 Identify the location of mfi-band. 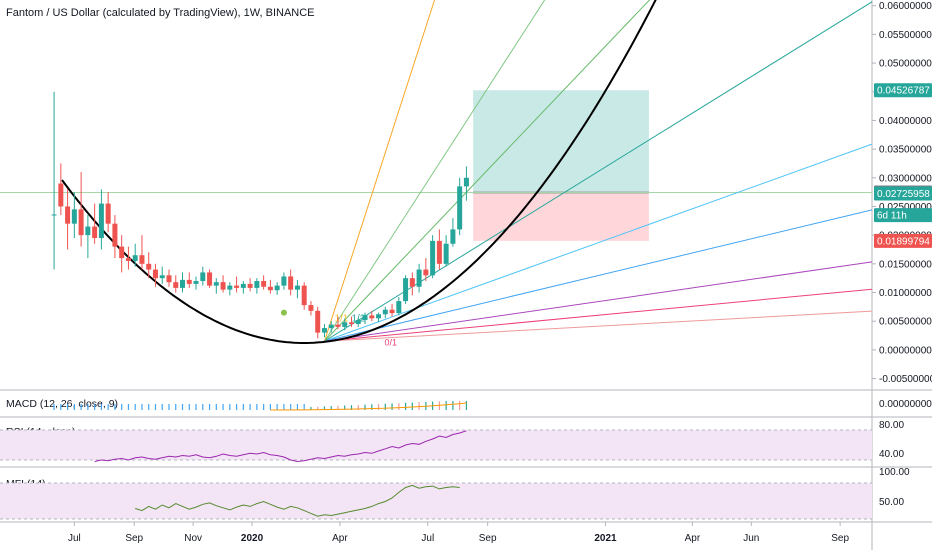
(436, 501).